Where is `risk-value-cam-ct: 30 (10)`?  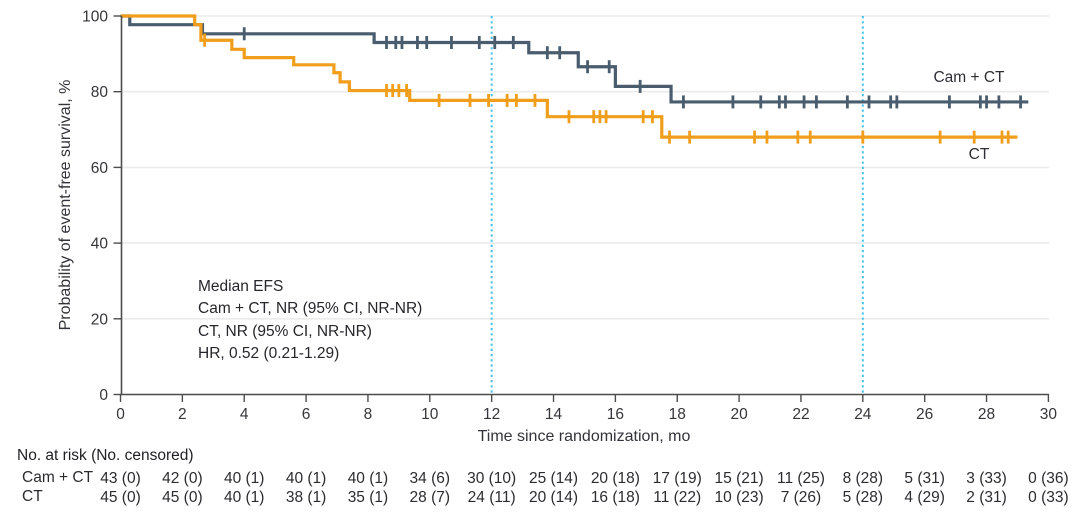
risk-value-cam-ct: 30 (10) is located at coordinates (491, 478).